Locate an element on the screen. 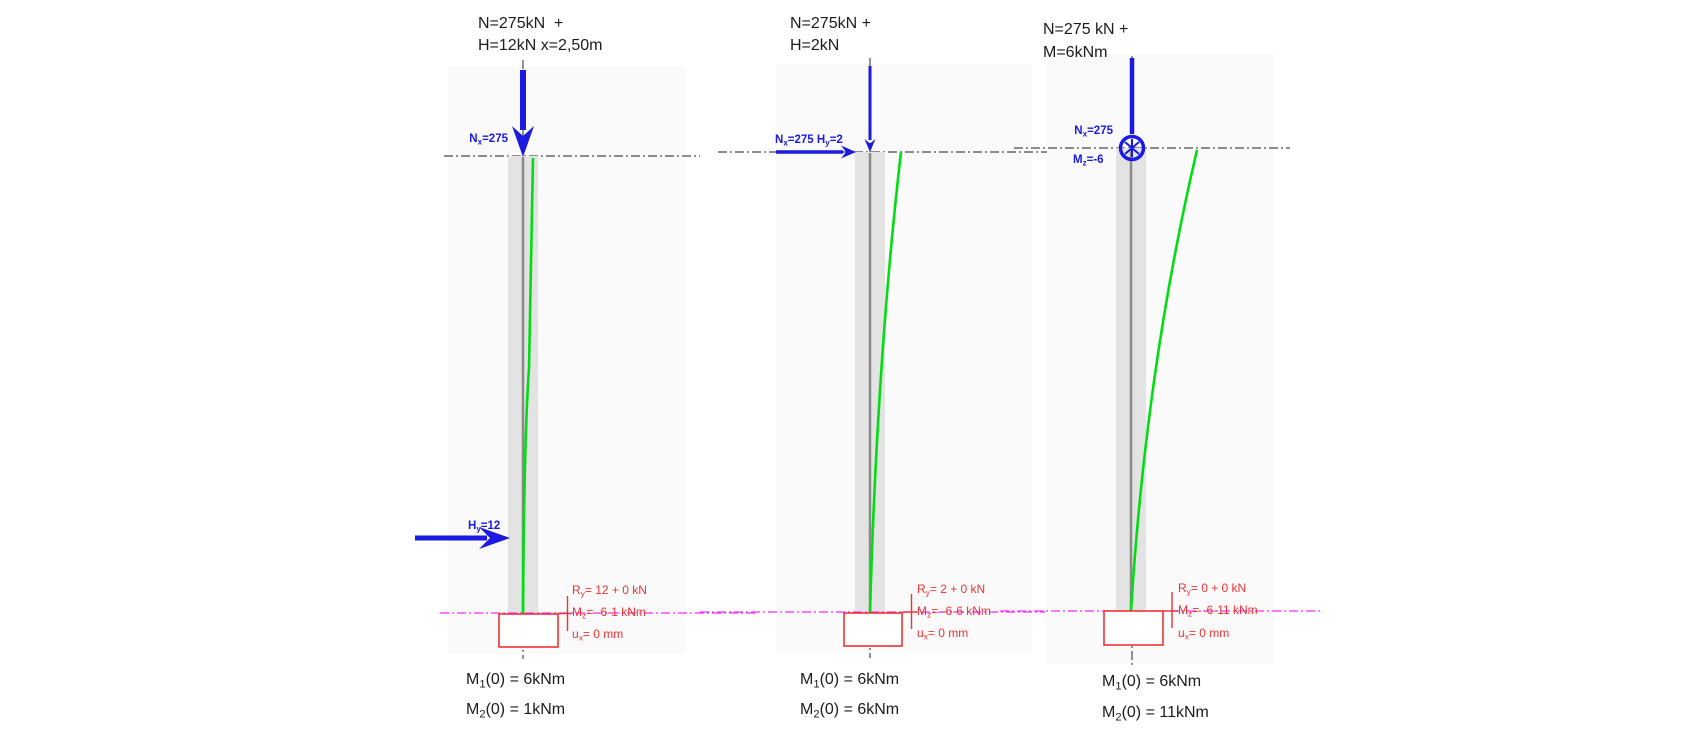 This screenshot has height=742, width=1692. panel-1-support-block is located at coordinates (528, 630).